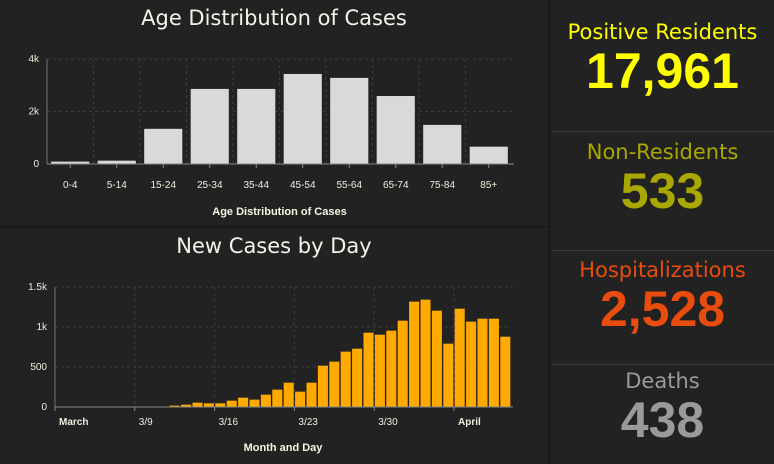 This screenshot has width=774, height=464. What do you see at coordinates (388, 422) in the screenshot?
I see `x-tick-label: 3/30` at bounding box center [388, 422].